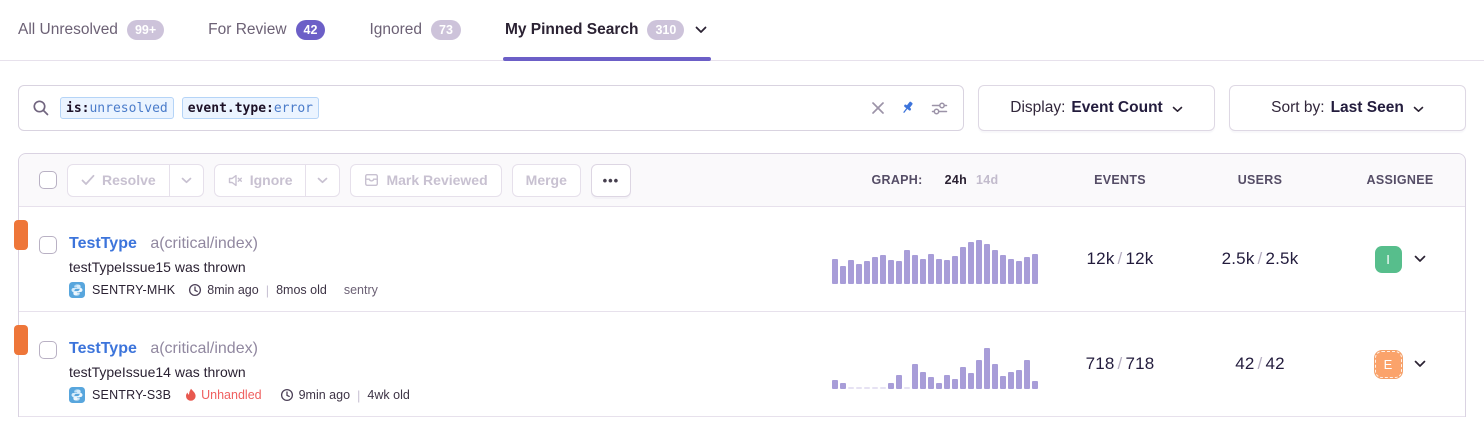  I want to click on bulk-actions-toolbar: Resolve Ignore, so click(417, 180).